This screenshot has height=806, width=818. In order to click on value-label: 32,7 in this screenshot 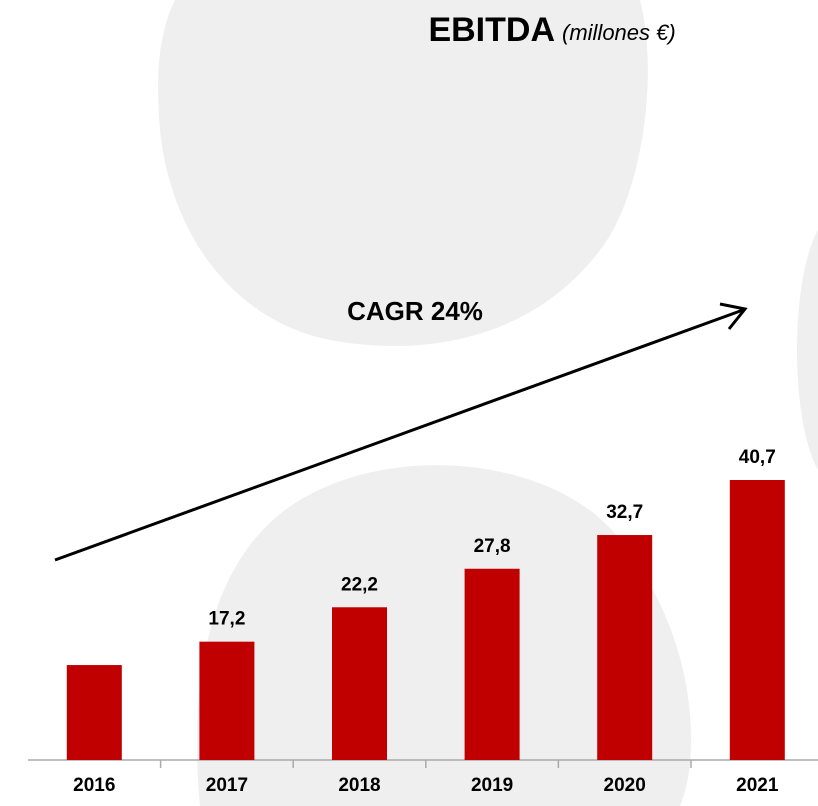, I will do `click(624, 512)`.